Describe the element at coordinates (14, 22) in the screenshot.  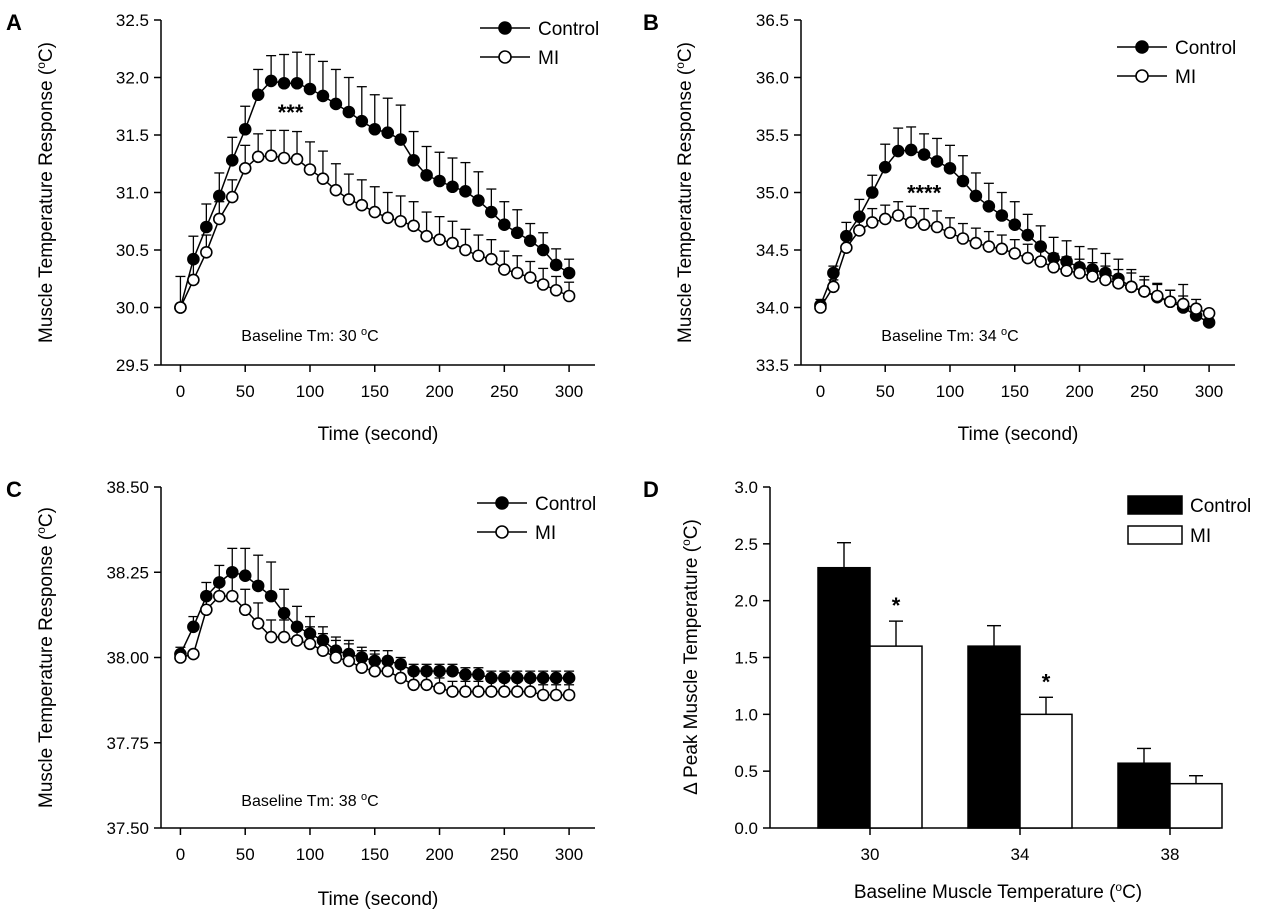
I see `panel-label: A` at that location.